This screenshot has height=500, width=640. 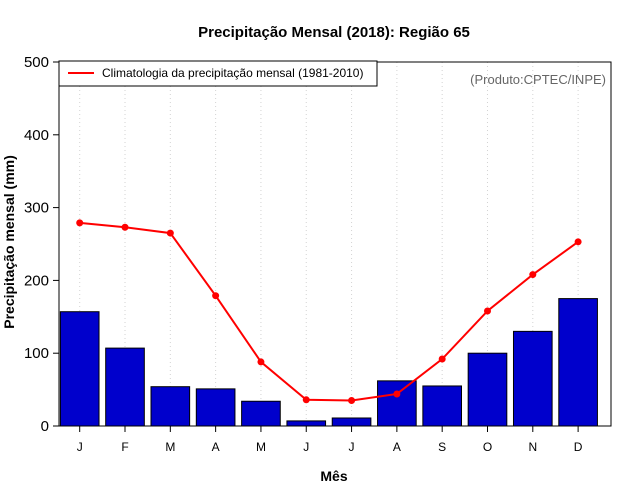 What do you see at coordinates (532, 447) in the screenshot?
I see `x-tick-label: N` at bounding box center [532, 447].